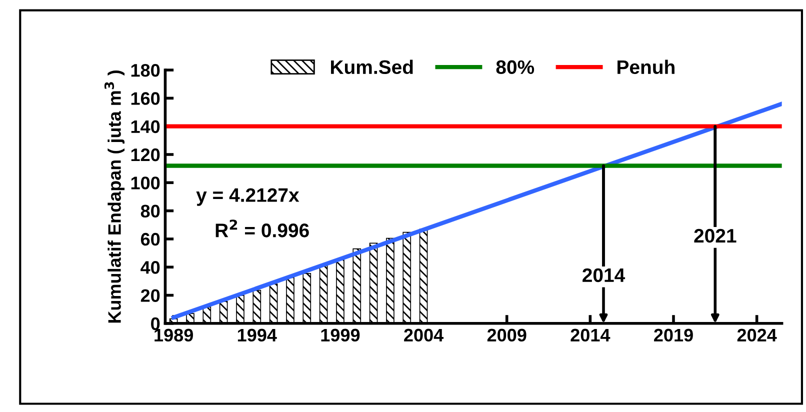 Image resolution: width=806 pixels, height=412 pixels. What do you see at coordinates (150, 211) in the screenshot?
I see `y-tick-label: 80` at bounding box center [150, 211].